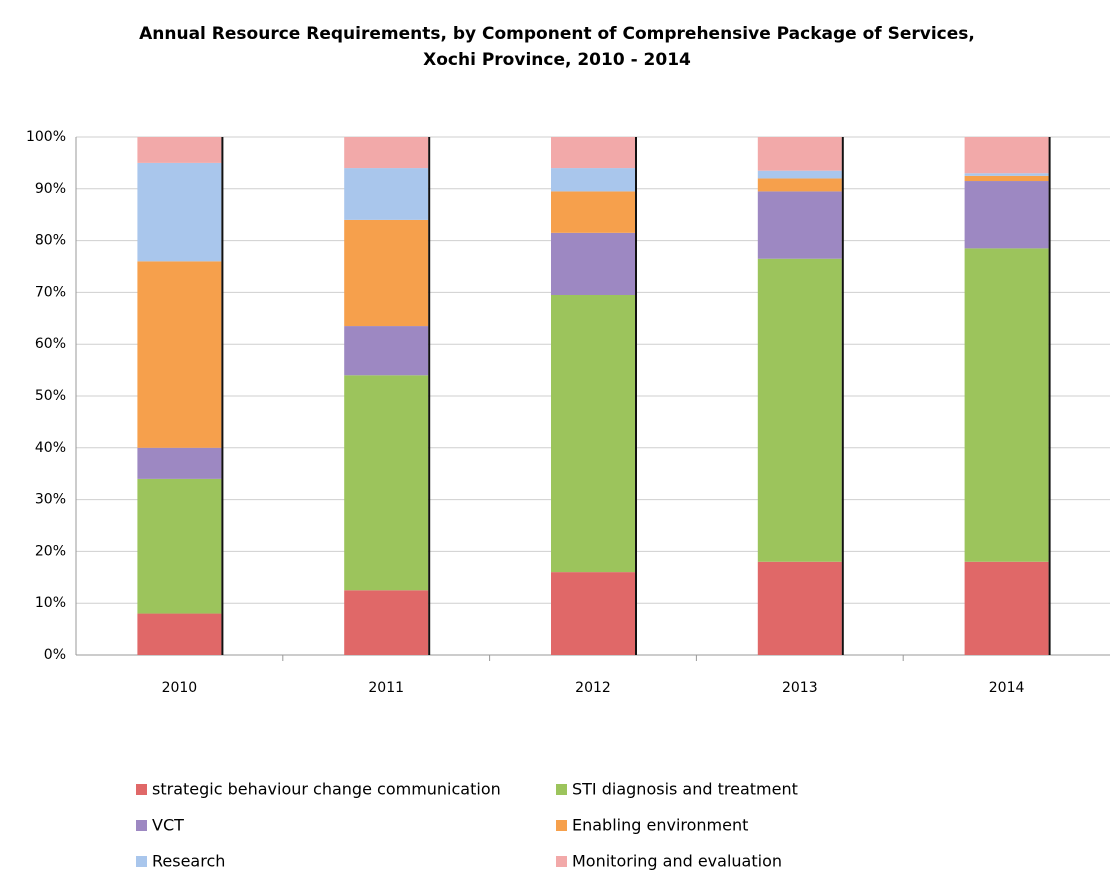 This screenshot has height=874, width=1115. What do you see at coordinates (188, 861) in the screenshot?
I see `legend-label: Research` at bounding box center [188, 861].